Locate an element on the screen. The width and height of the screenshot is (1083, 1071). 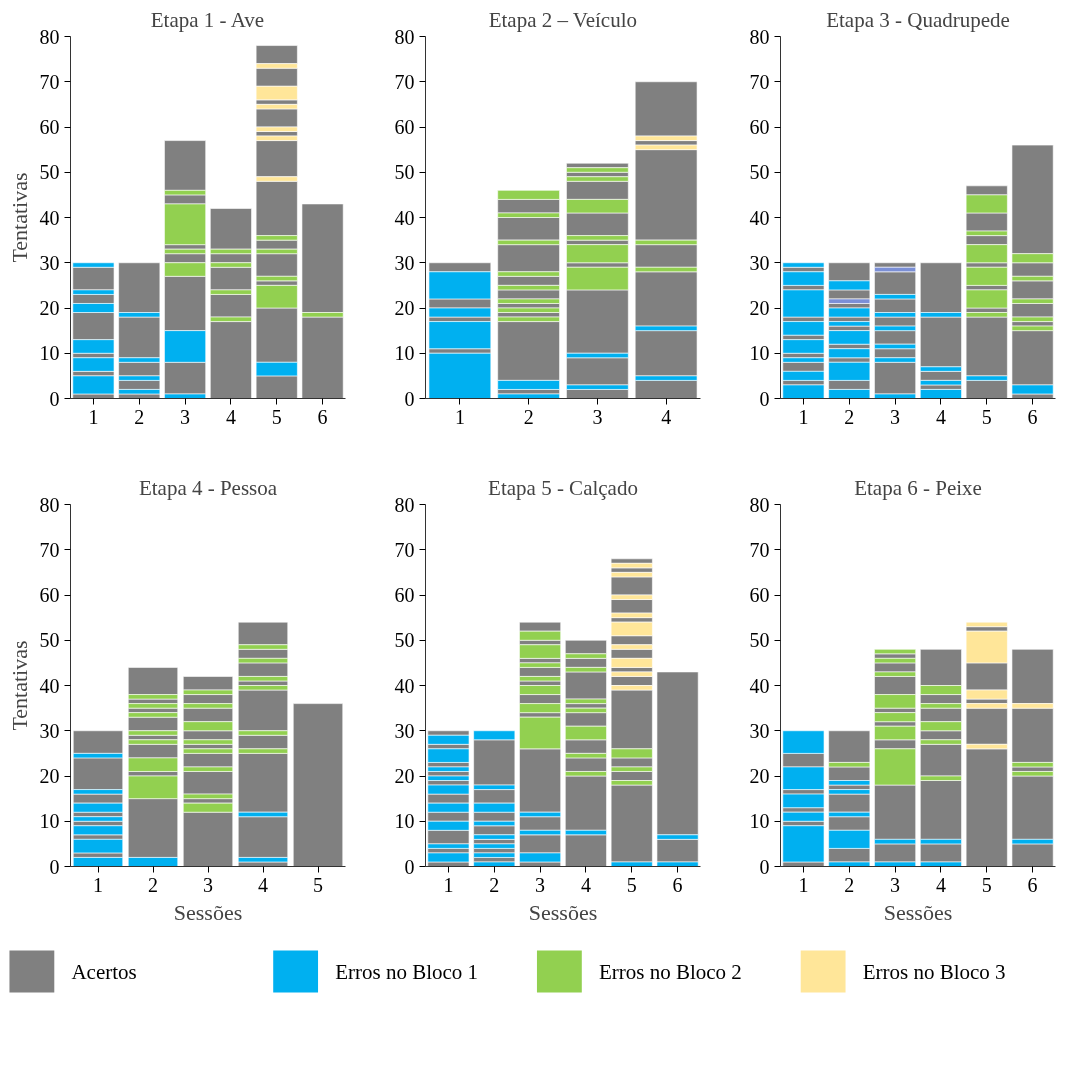
legend-label: Erros no Bloco 3 is located at coordinates (934, 971).